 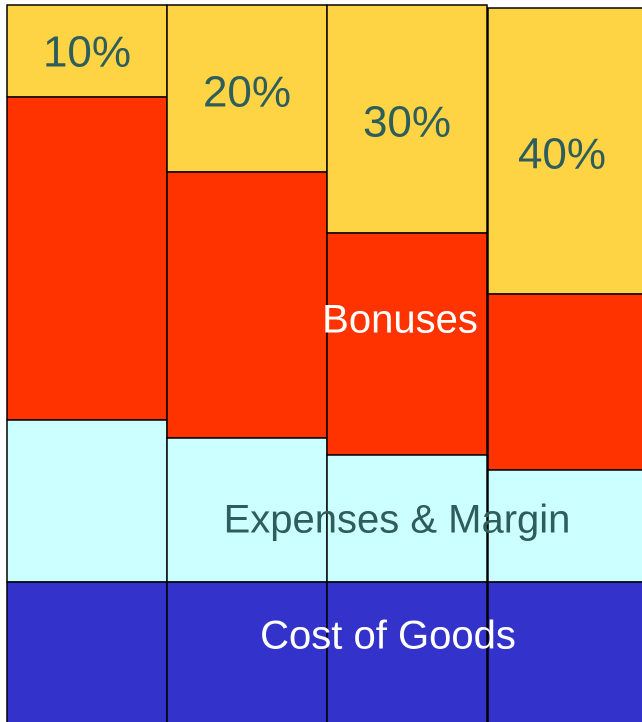 What do you see at coordinates (562, 154) in the screenshot?
I see `column-label: 40%` at bounding box center [562, 154].